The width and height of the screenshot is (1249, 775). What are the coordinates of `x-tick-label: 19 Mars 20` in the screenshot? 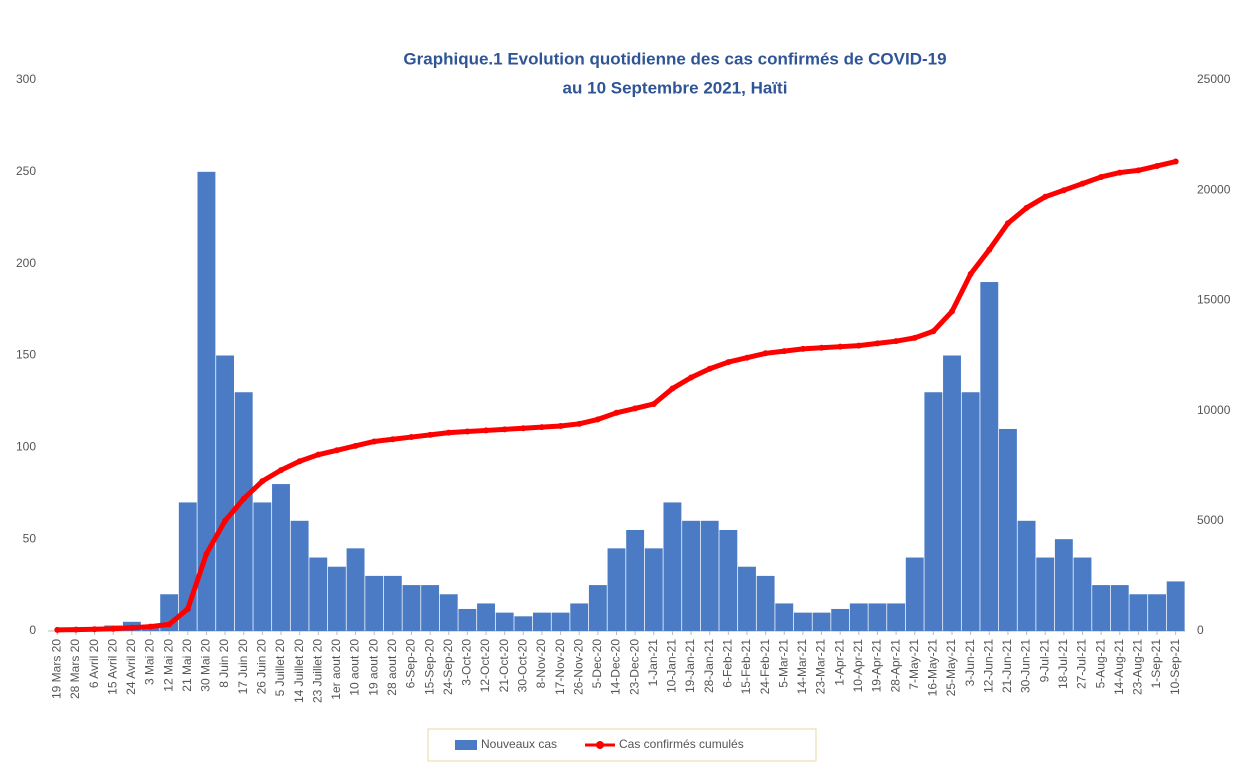 It's located at (56, 669).